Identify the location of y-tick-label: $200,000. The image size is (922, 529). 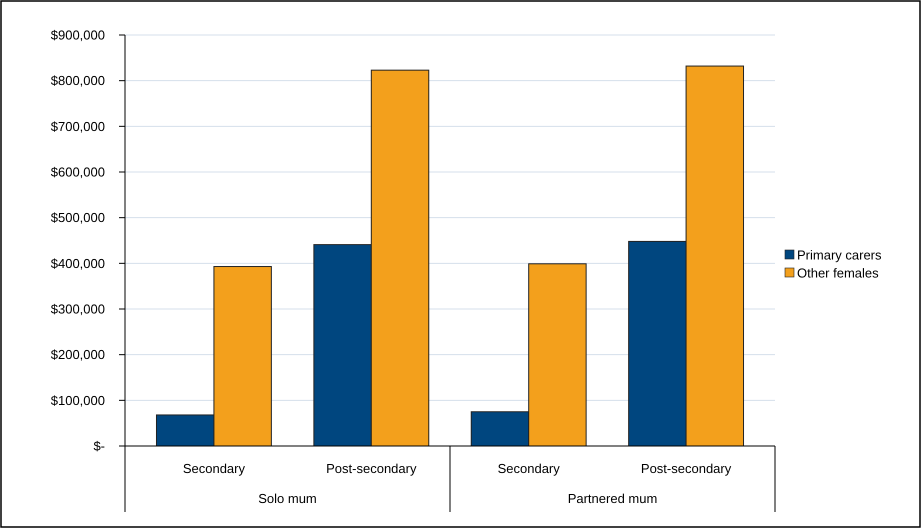
(77, 354).